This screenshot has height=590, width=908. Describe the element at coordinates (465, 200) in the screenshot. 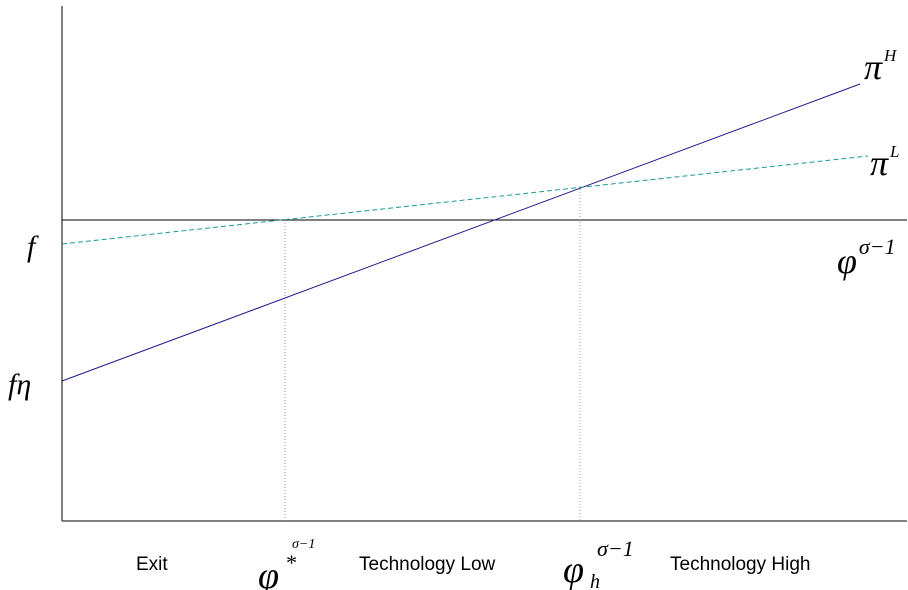

I see `pi-L-line` at that location.